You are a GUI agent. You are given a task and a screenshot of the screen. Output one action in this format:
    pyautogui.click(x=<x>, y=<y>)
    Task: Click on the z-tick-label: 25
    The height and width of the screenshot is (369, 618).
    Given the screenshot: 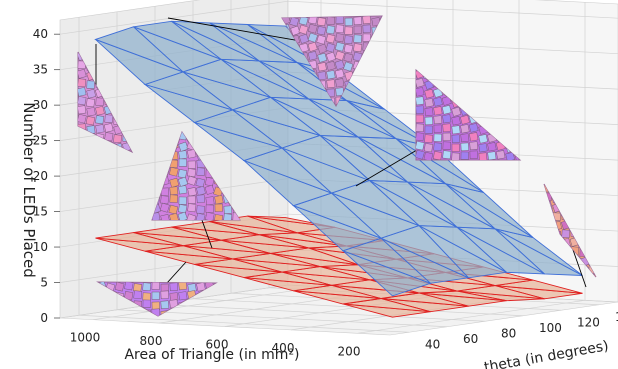 What is the action you would take?
    pyautogui.click(x=40, y=141)
    